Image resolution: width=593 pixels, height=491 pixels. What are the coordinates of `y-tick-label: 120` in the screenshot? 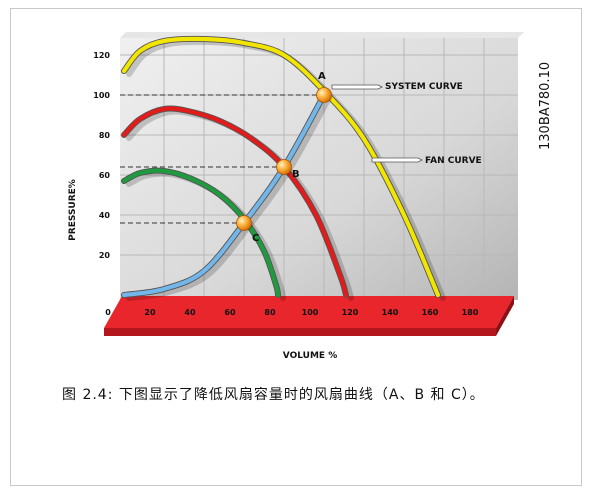 It's located at (101, 55).